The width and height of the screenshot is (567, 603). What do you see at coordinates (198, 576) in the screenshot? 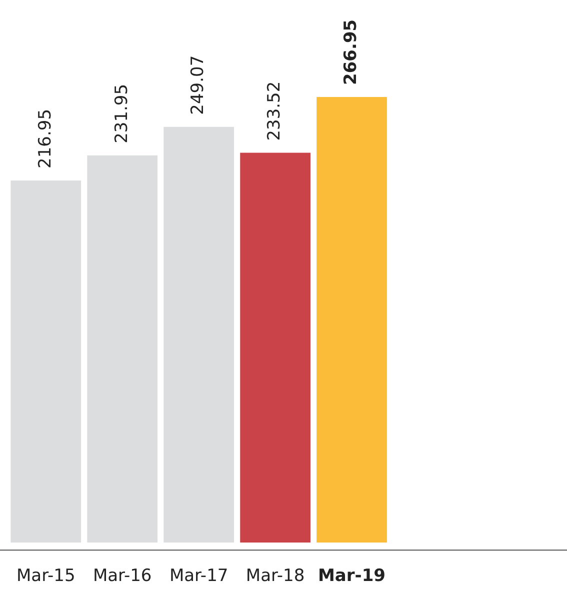
I see `x-tick-label: Mar-17` at bounding box center [198, 576].